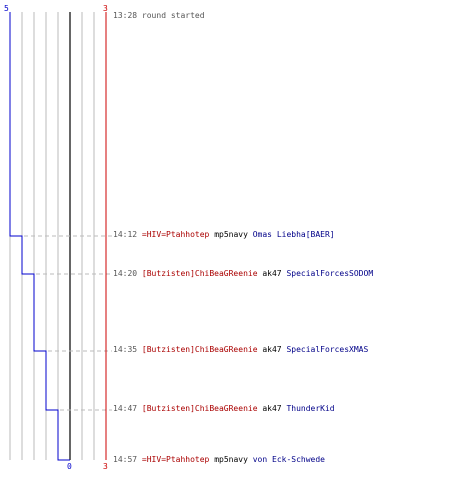 The image size is (450, 500). I want to click on log-victim: SpecialForcesXMAS, so click(327, 349).